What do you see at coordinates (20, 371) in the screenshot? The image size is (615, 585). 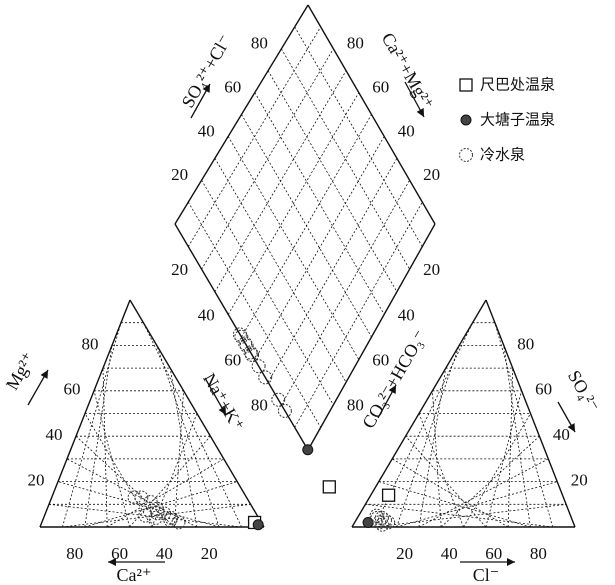 I see `axis-label-mg: Mg²⁺` at bounding box center [20, 371].